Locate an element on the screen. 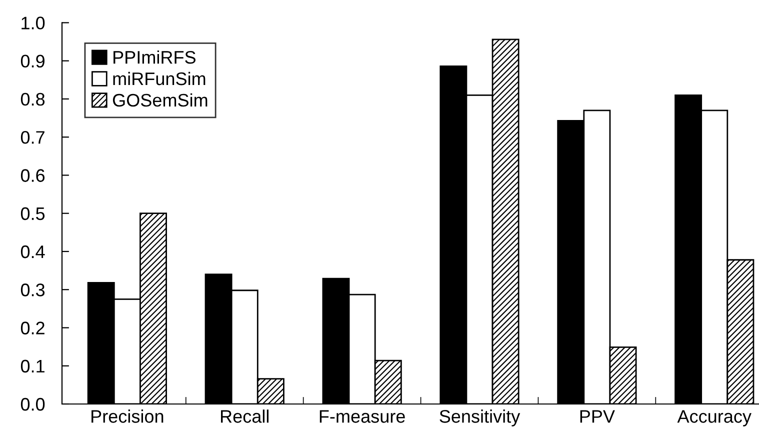 This screenshot has height=429, width=759. legend-label: miRFunSim is located at coordinates (159, 79).